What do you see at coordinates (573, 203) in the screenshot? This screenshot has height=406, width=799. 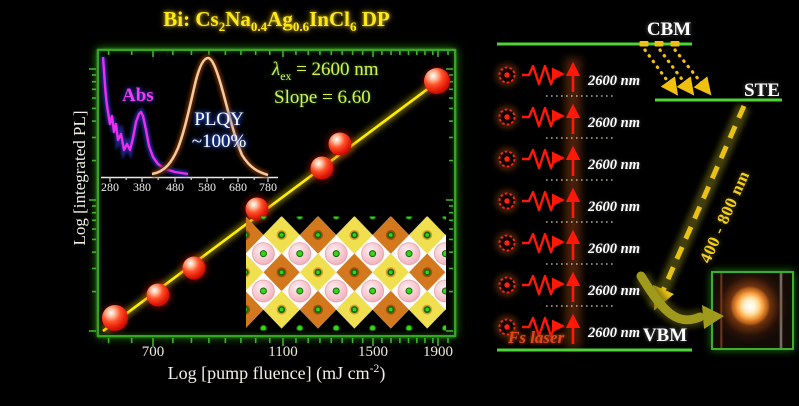 I see `multiphoton-glow-column` at bounding box center [573, 203].